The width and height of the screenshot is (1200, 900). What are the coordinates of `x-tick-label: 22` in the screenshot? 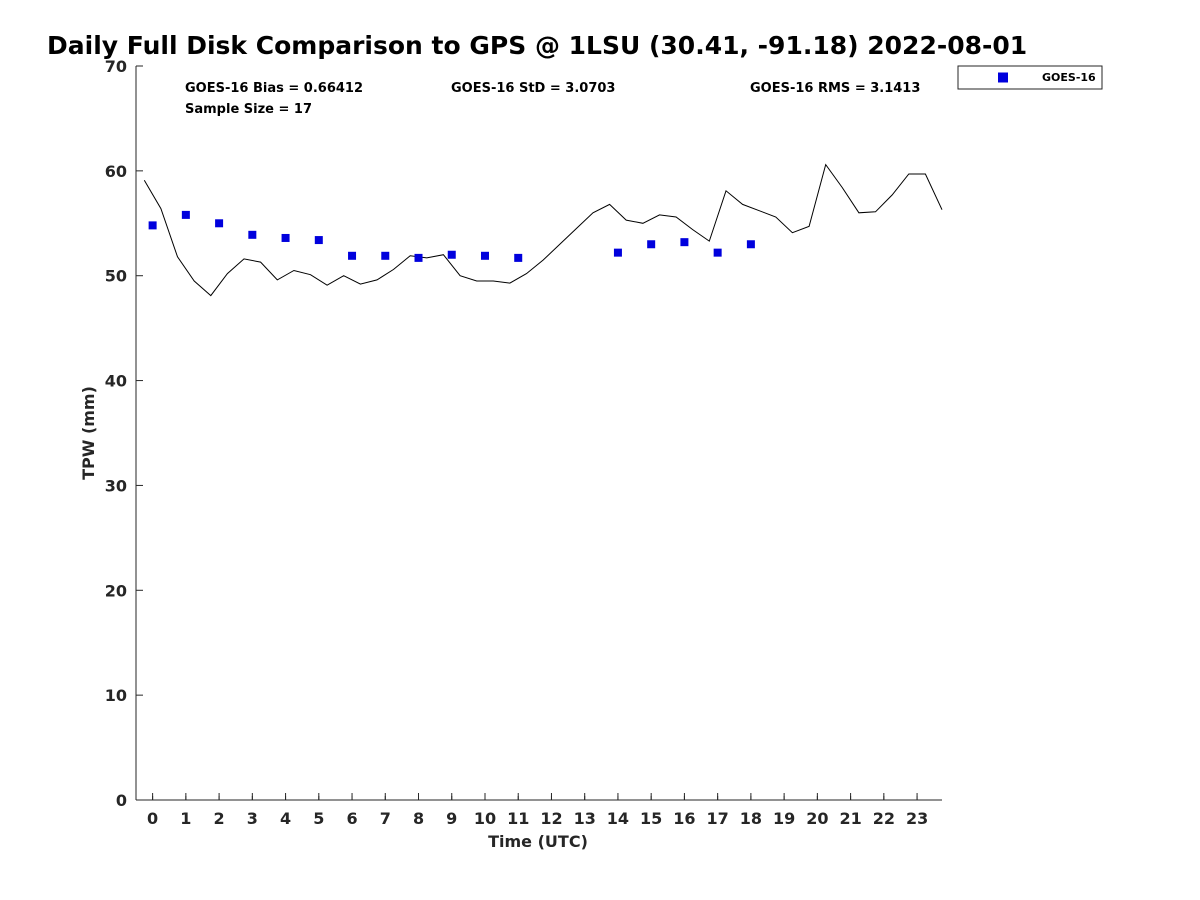 It's located at (884, 818).